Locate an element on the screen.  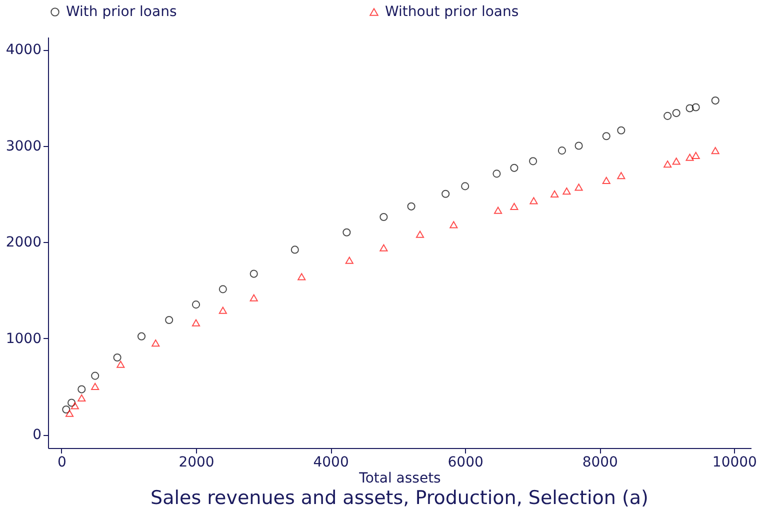
x-axis-title: Total assets is located at coordinates (399, 478).